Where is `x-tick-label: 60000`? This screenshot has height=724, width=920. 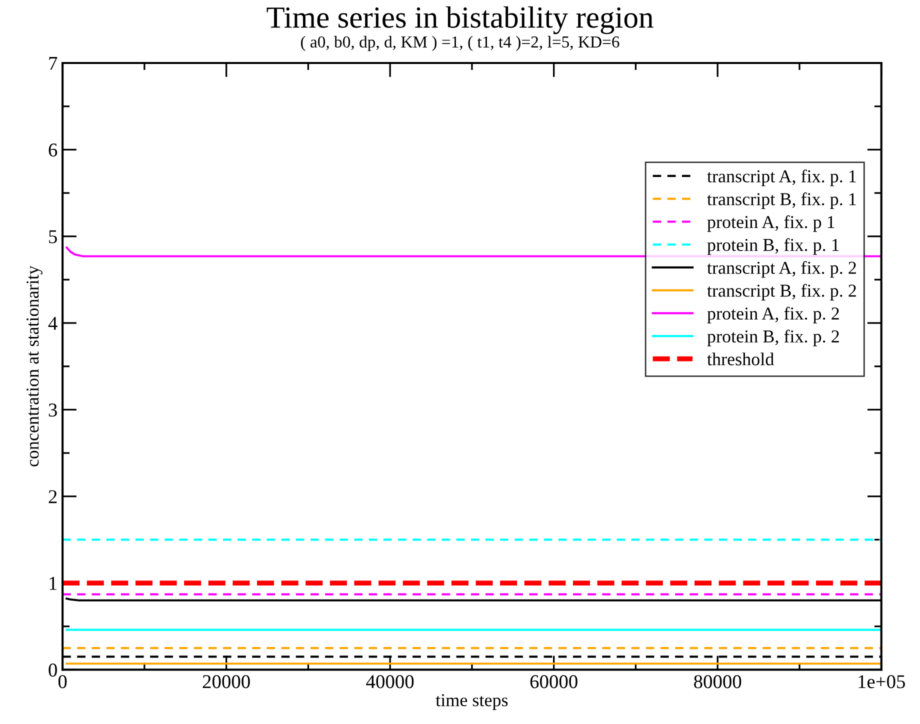 x-tick-label: 60000 is located at coordinates (554, 681).